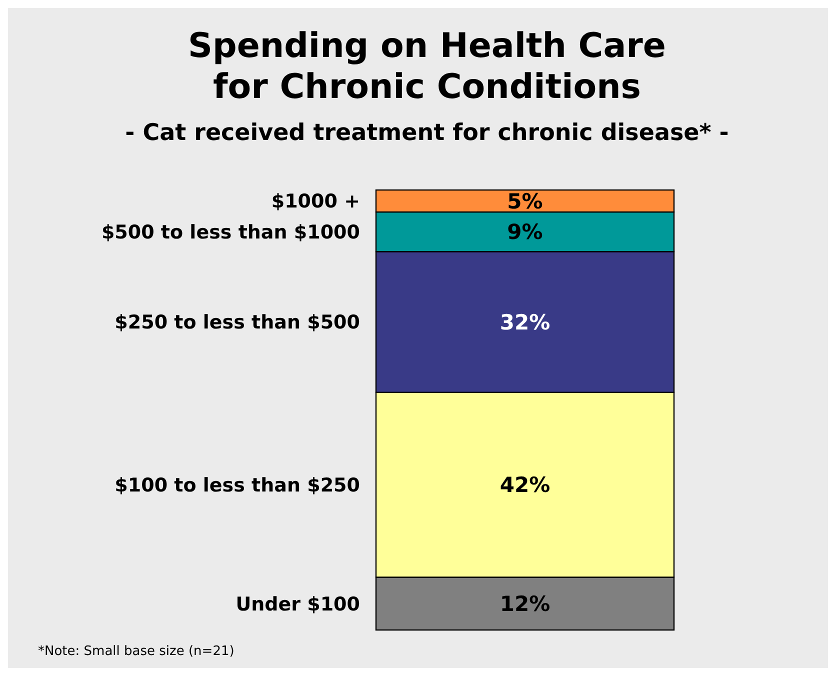 The height and width of the screenshot is (675, 835). What do you see at coordinates (525, 232) in the screenshot?
I see `data-label: 9%` at bounding box center [525, 232].